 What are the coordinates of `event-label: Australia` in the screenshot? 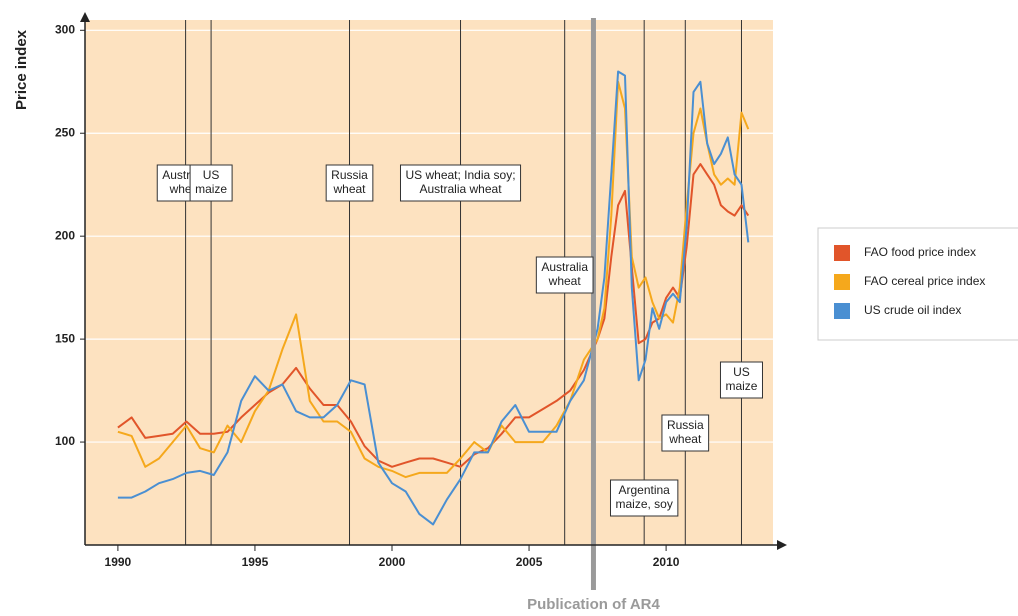 It's located at (564, 267).